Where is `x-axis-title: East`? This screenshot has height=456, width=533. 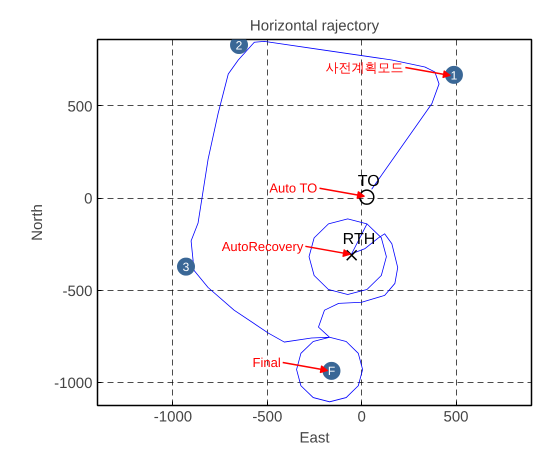
x-axis-title: East is located at coordinates (314, 438).